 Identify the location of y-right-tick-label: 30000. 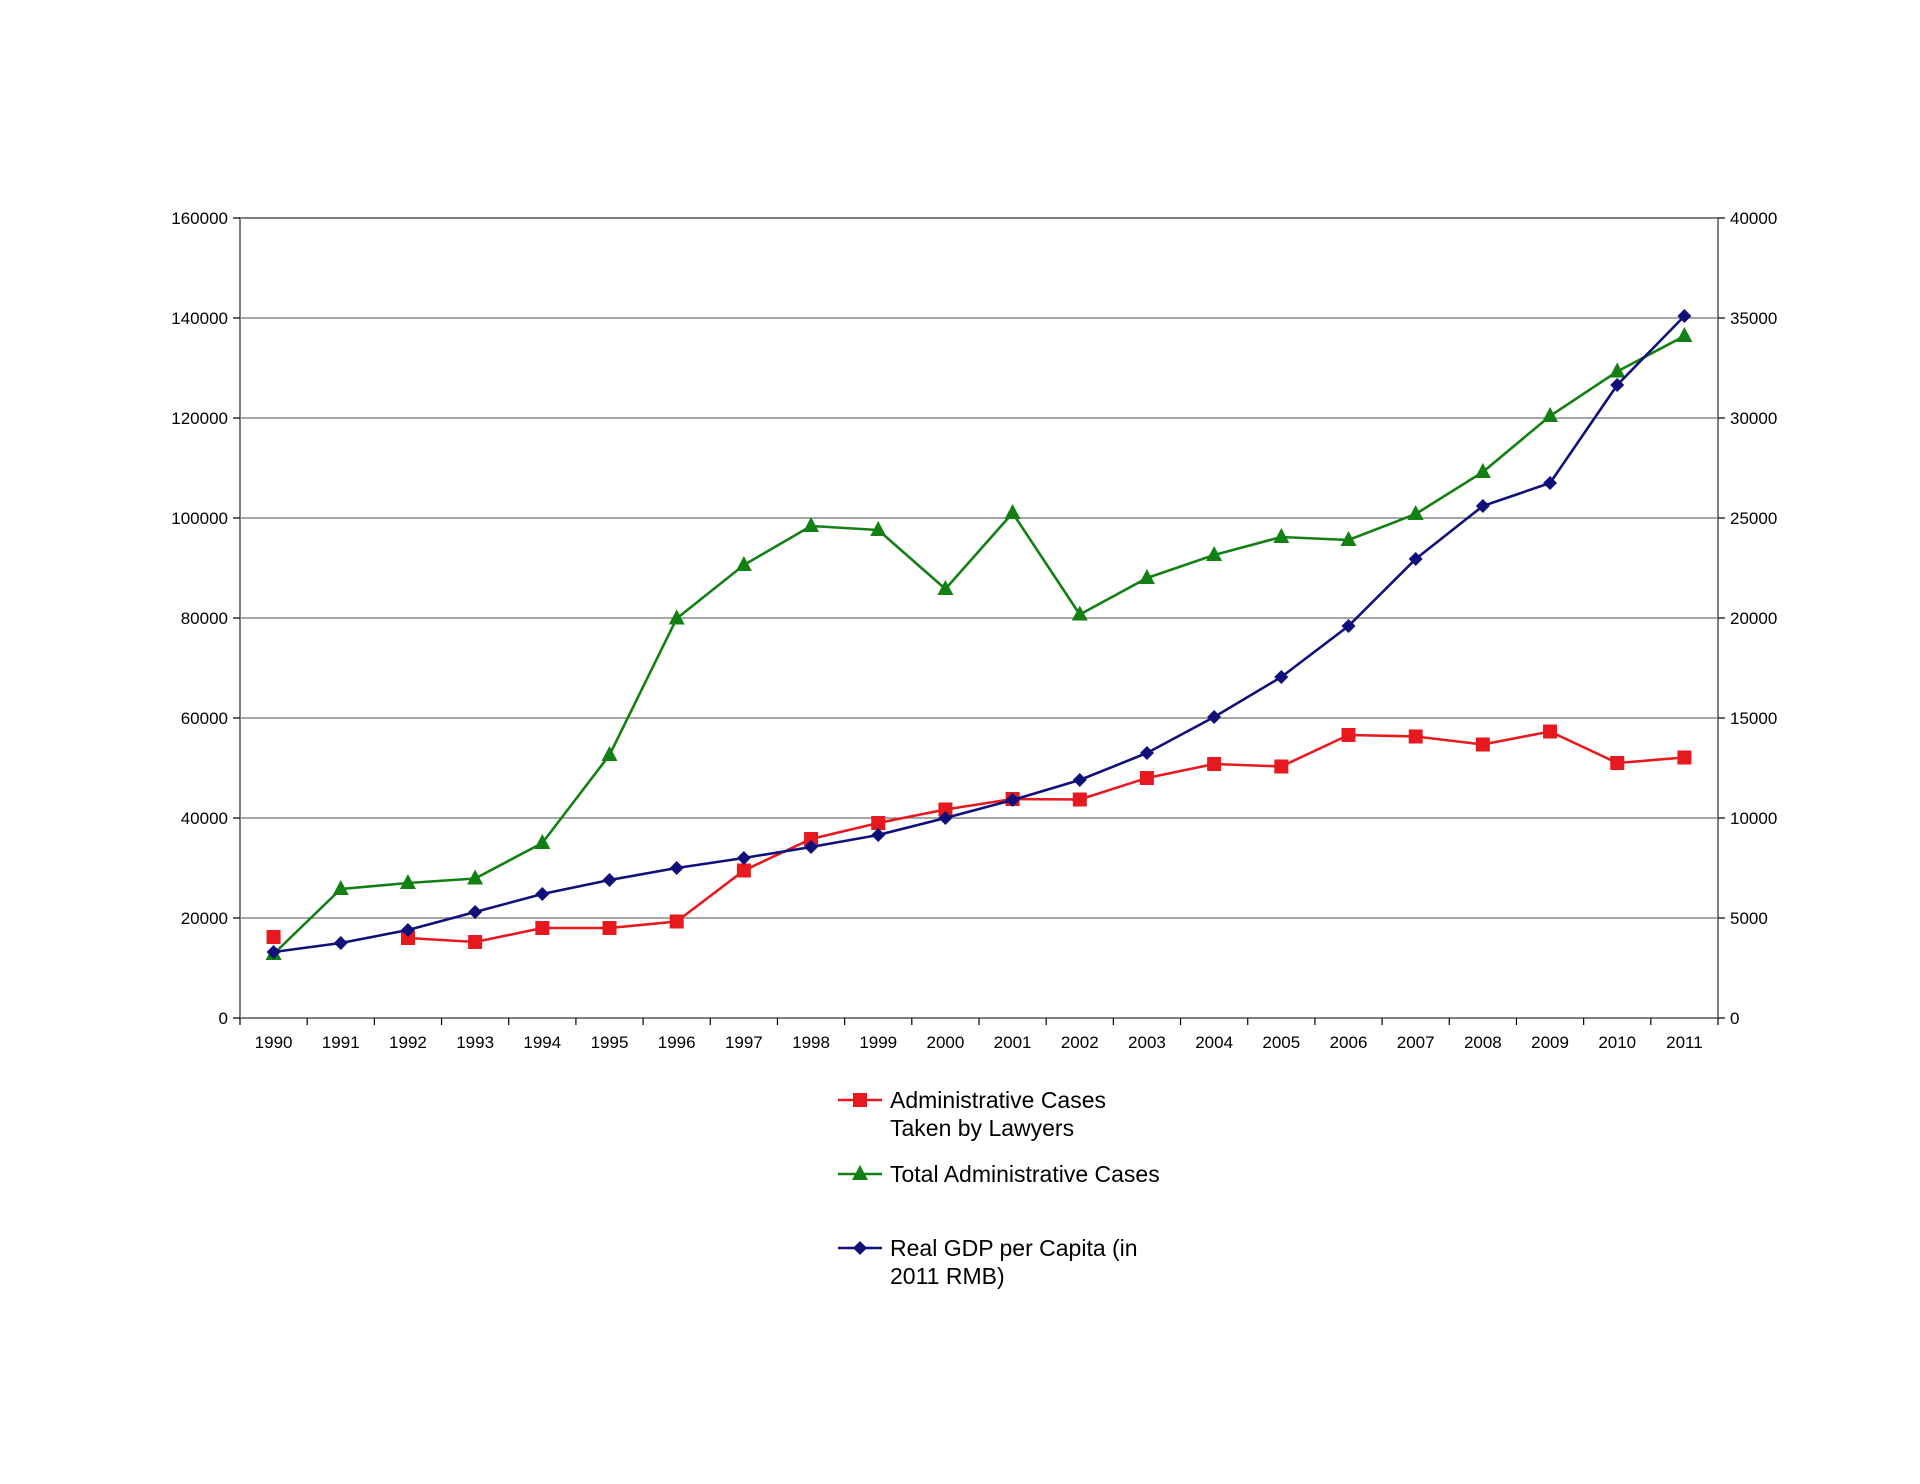
(1753, 418).